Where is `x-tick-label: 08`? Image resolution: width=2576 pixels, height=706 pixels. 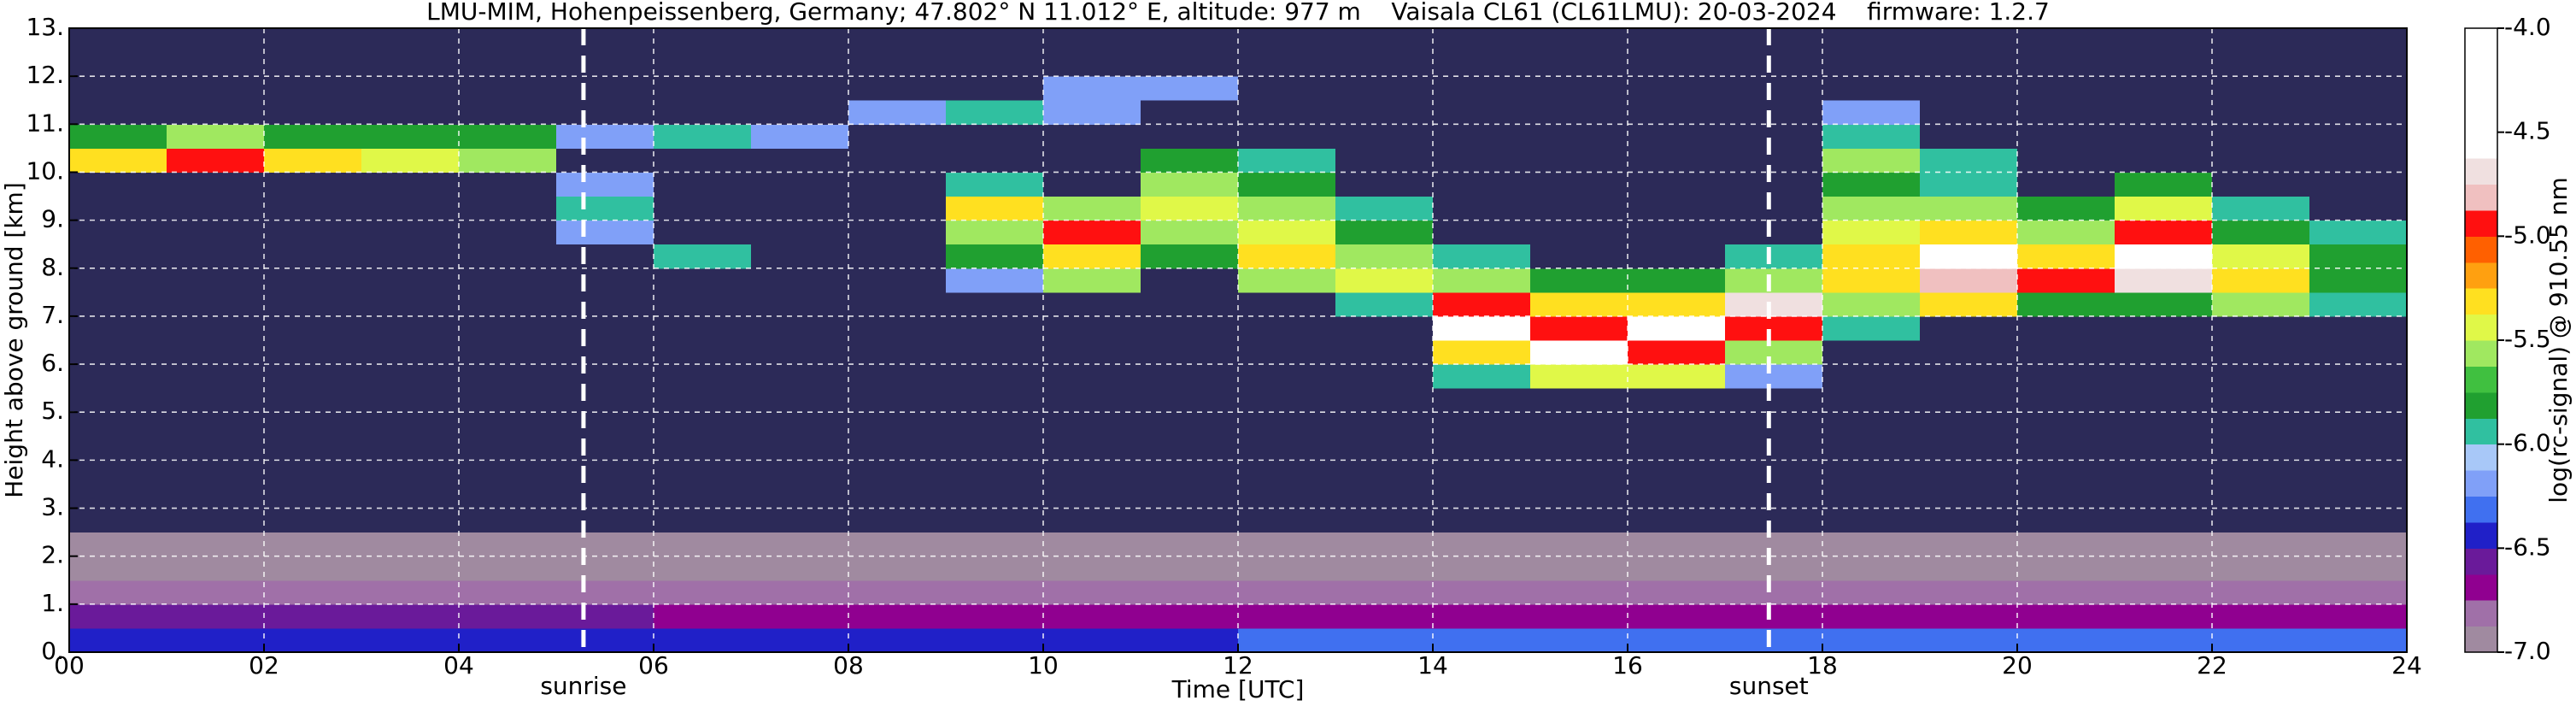 x-tick-label: 08 is located at coordinates (848, 665).